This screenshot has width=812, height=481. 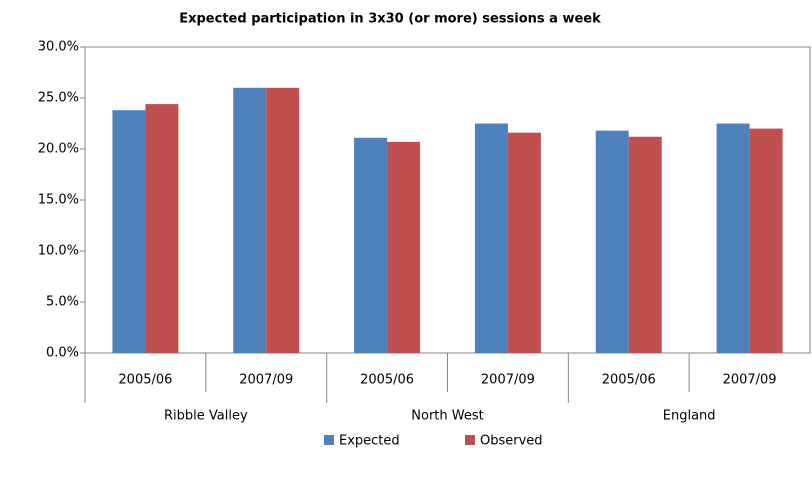 I want to click on y-tick-label: 30.0%, so click(x=58, y=47).